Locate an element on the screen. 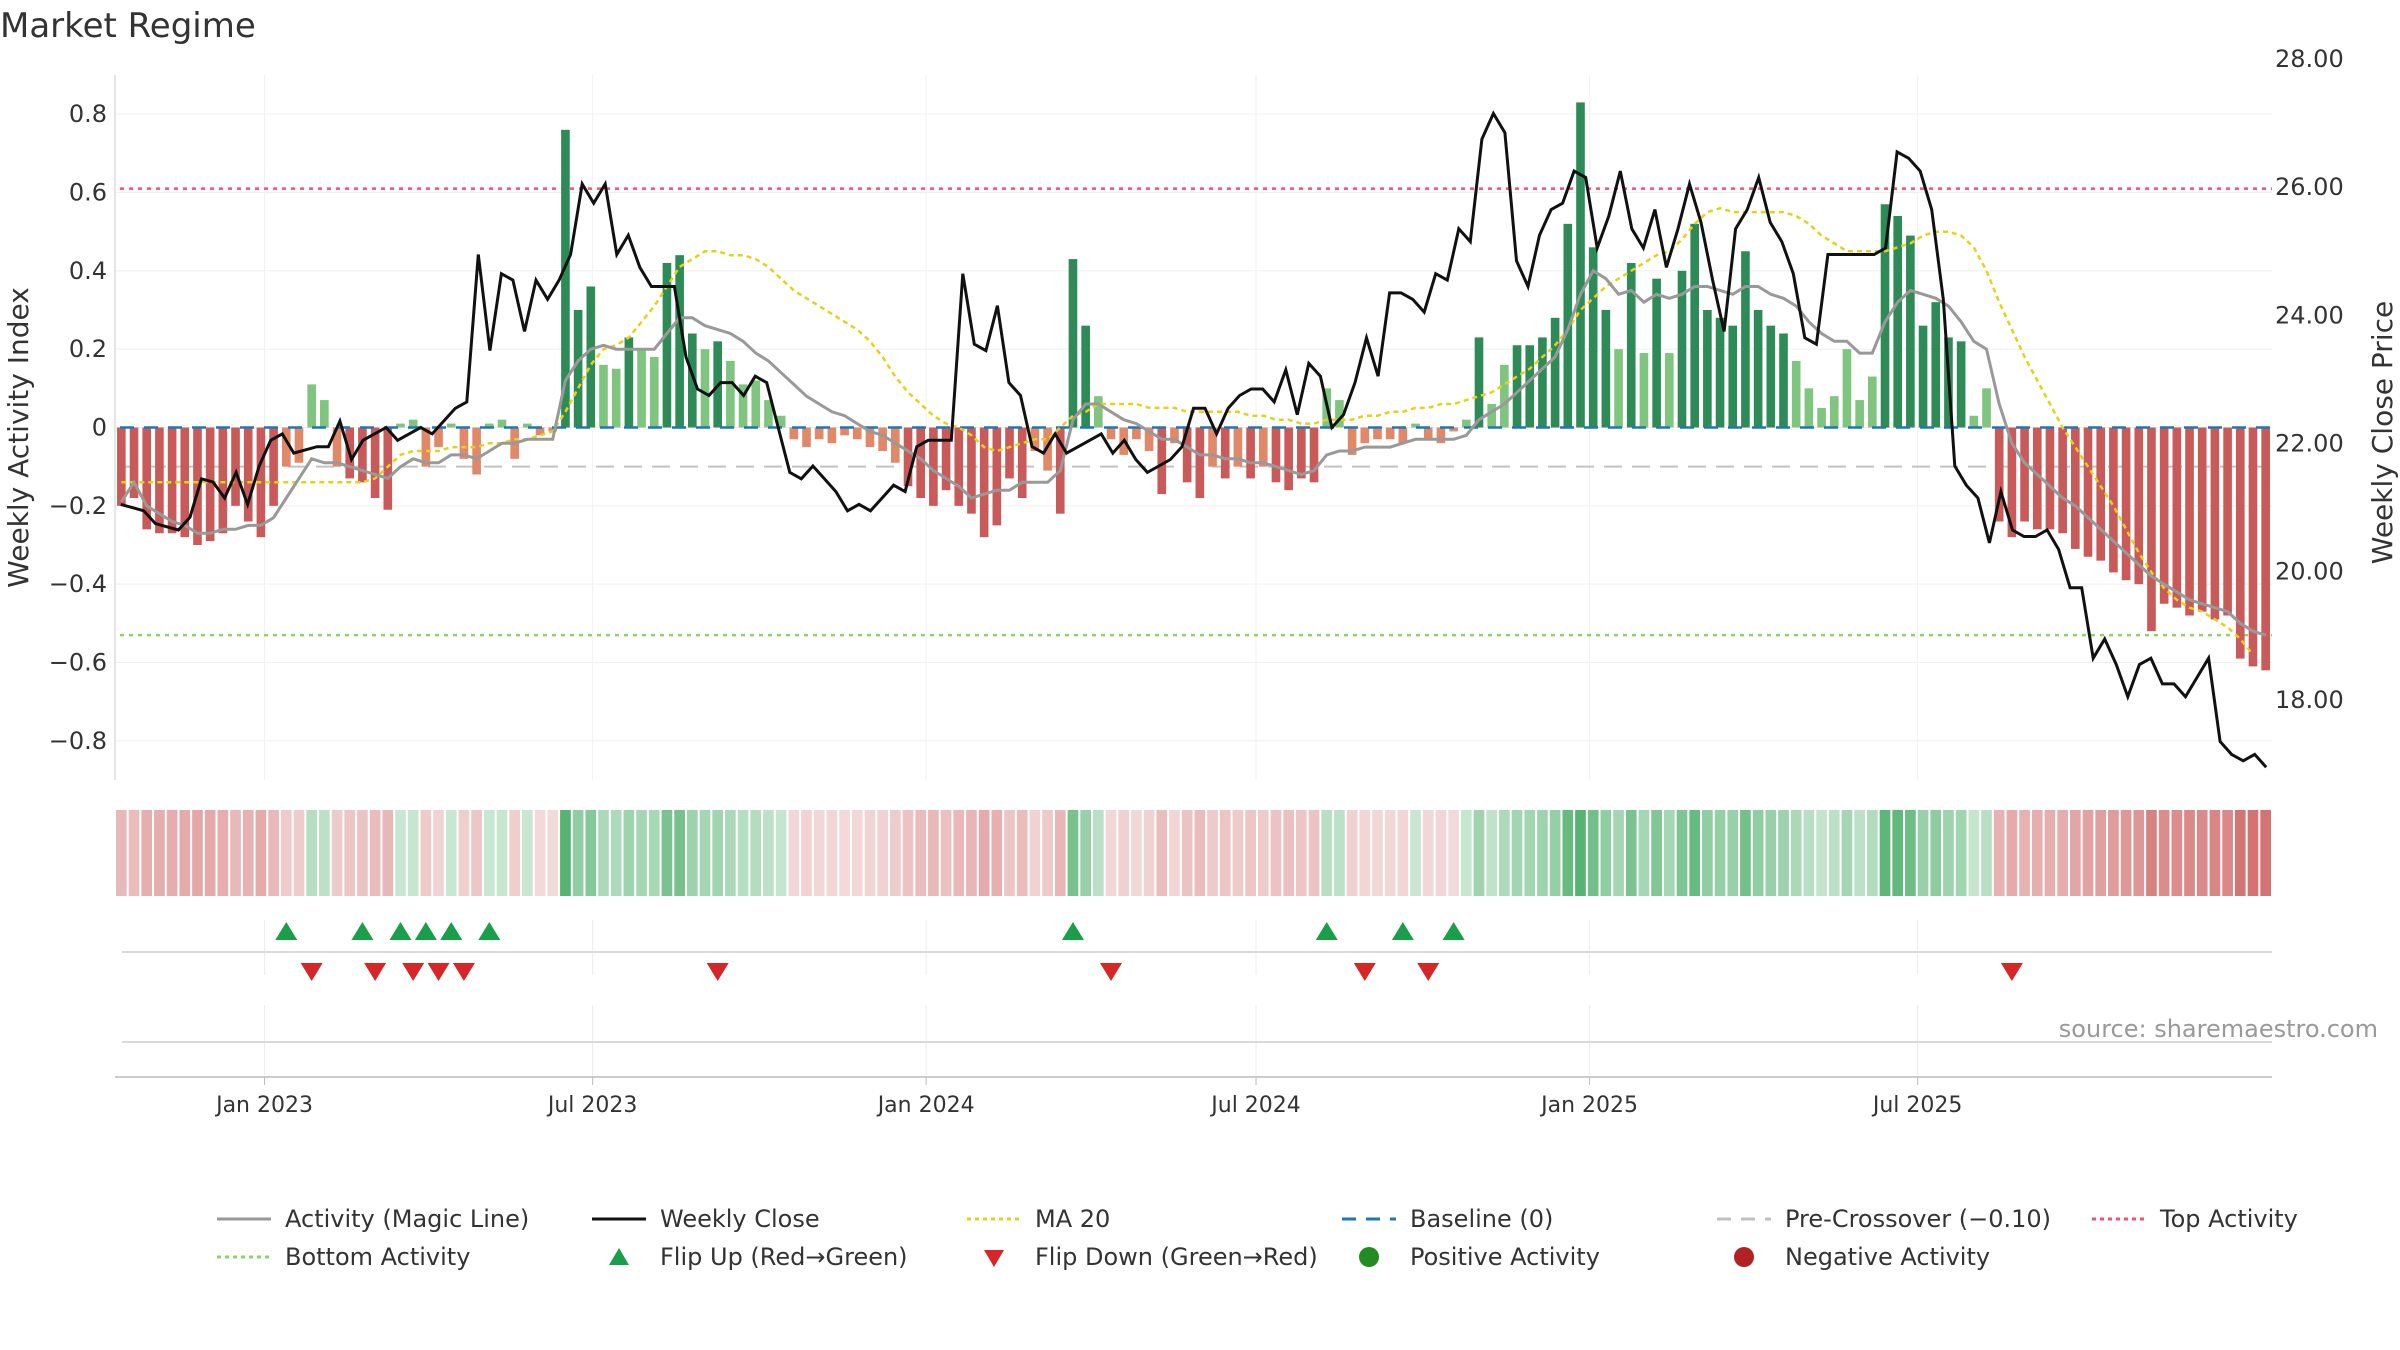 This screenshot has width=2400, height=1350. legend-item: Positive Activity is located at coordinates (1470, 1257).